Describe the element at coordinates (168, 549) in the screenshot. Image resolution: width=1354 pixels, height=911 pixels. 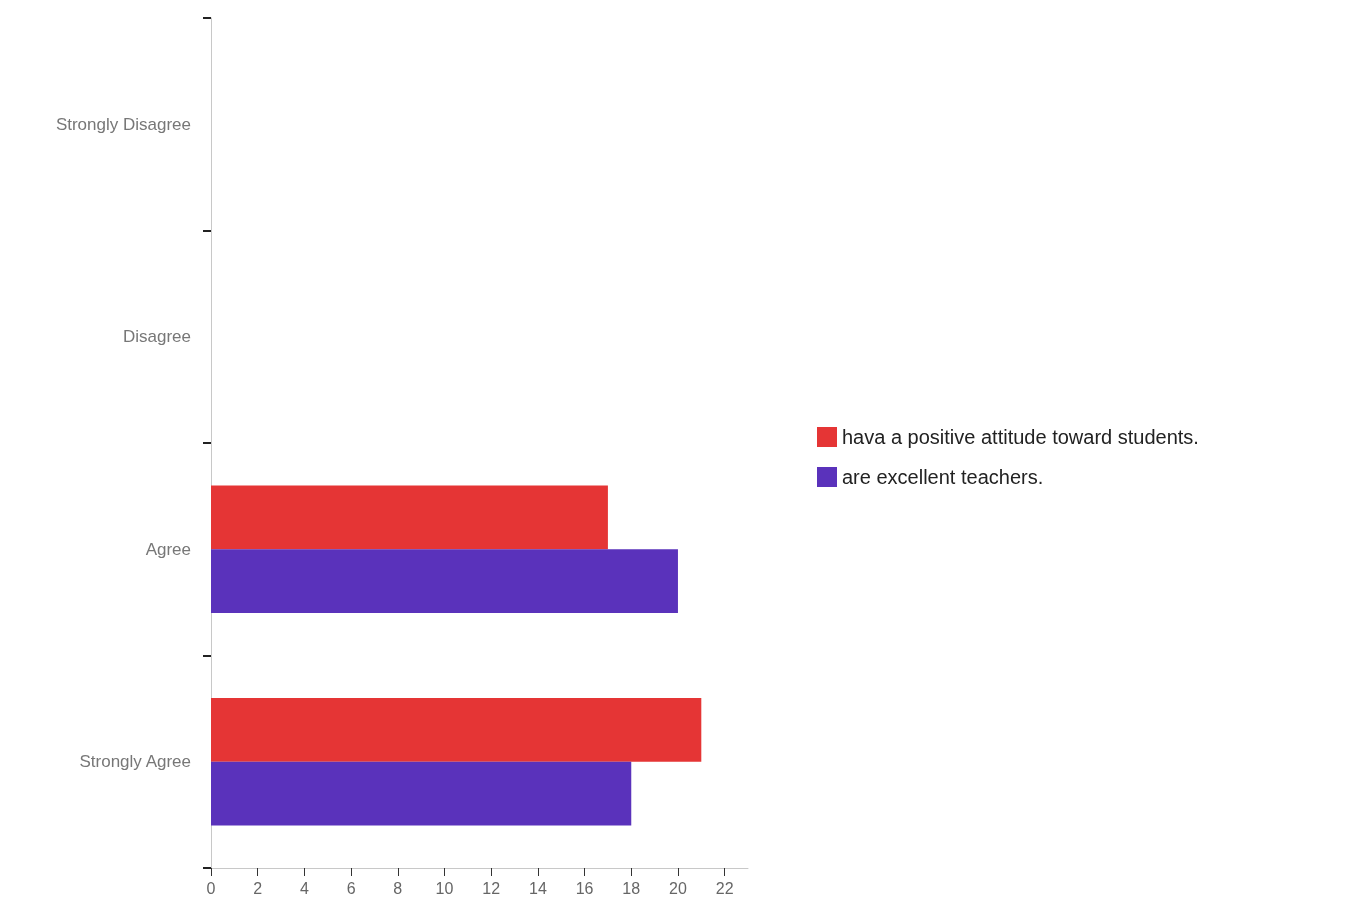
I see `y-tick-label: Agree` at that location.